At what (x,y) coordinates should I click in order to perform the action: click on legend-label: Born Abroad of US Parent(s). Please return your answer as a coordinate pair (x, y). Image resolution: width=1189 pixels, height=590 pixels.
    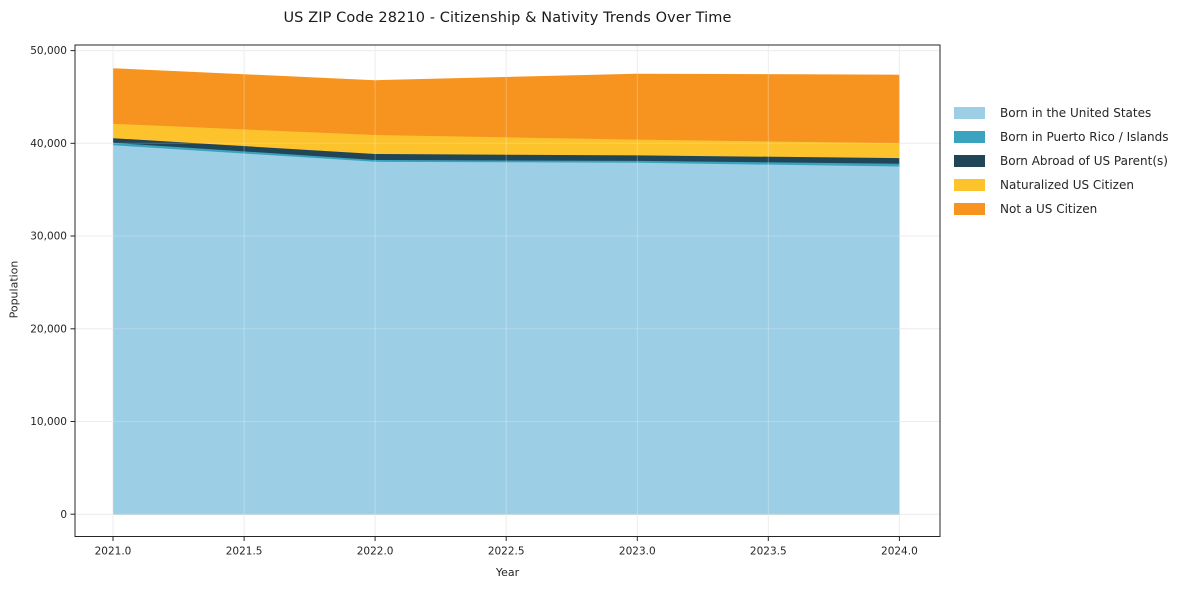
    Looking at the image, I should click on (1084, 161).